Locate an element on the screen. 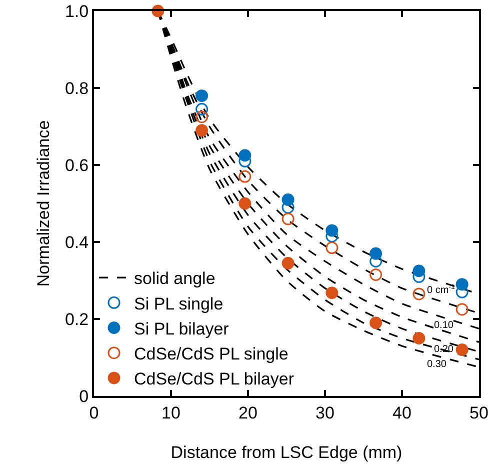 The image size is (492, 467). legend-label: CdSe/CdS PL bilayer is located at coordinates (214, 379).